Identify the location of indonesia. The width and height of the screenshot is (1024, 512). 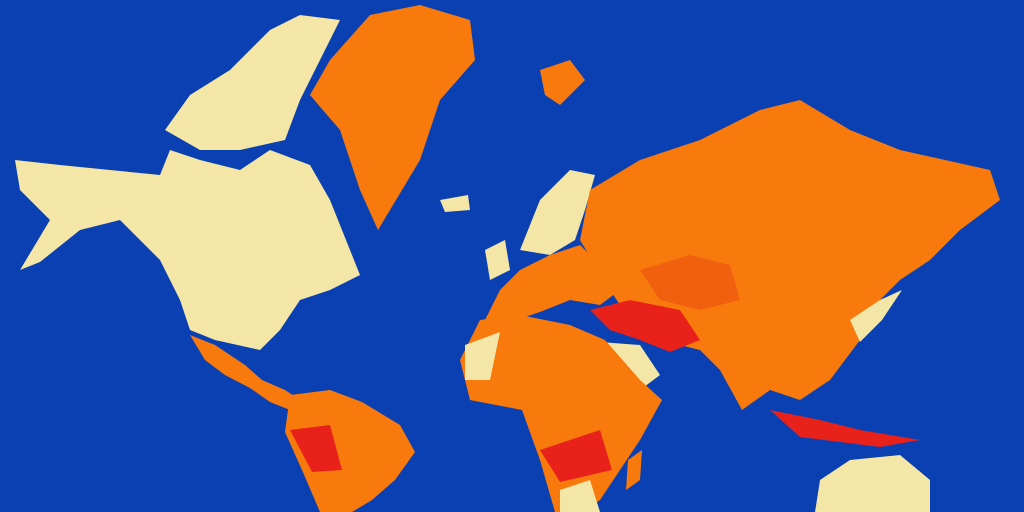
(845, 428).